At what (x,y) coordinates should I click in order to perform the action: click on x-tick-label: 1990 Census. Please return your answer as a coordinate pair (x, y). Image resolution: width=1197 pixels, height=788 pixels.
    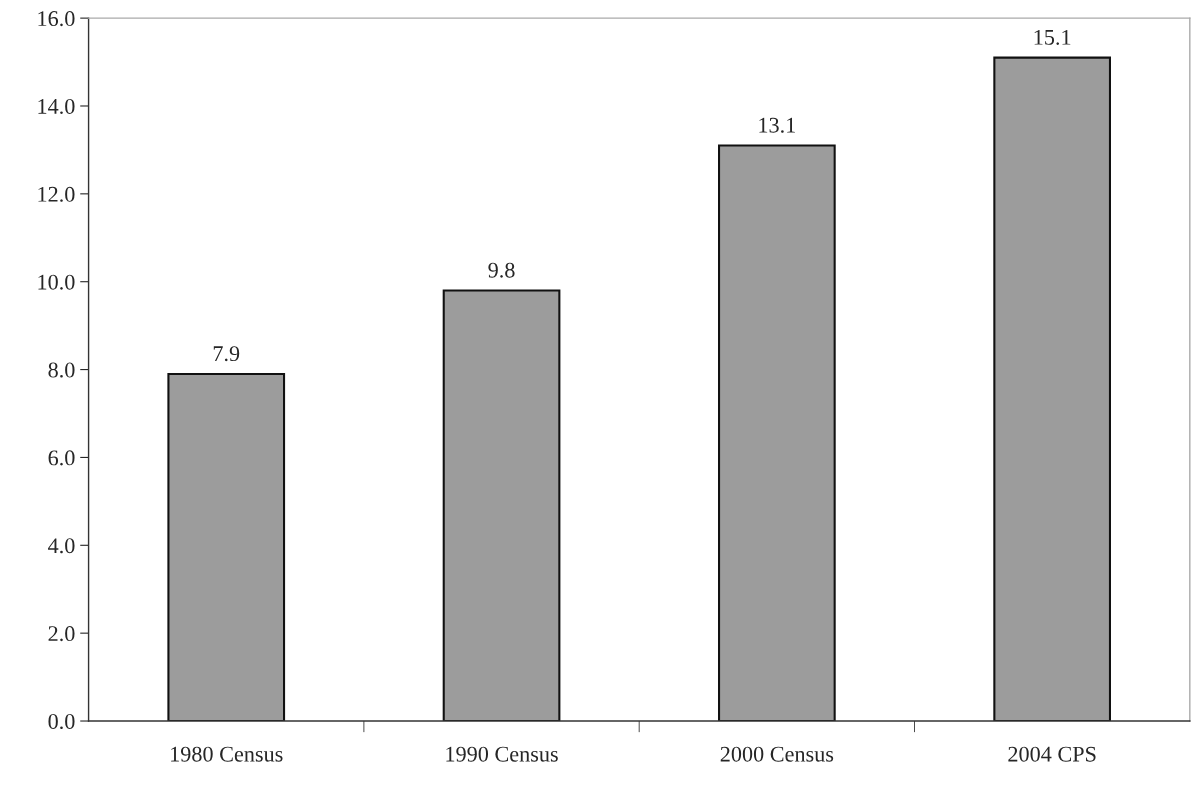
    Looking at the image, I should click on (502, 754).